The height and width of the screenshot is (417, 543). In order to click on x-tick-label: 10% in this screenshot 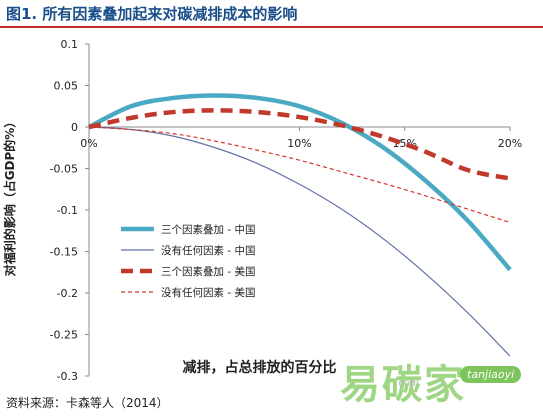, I will do `click(299, 143)`.